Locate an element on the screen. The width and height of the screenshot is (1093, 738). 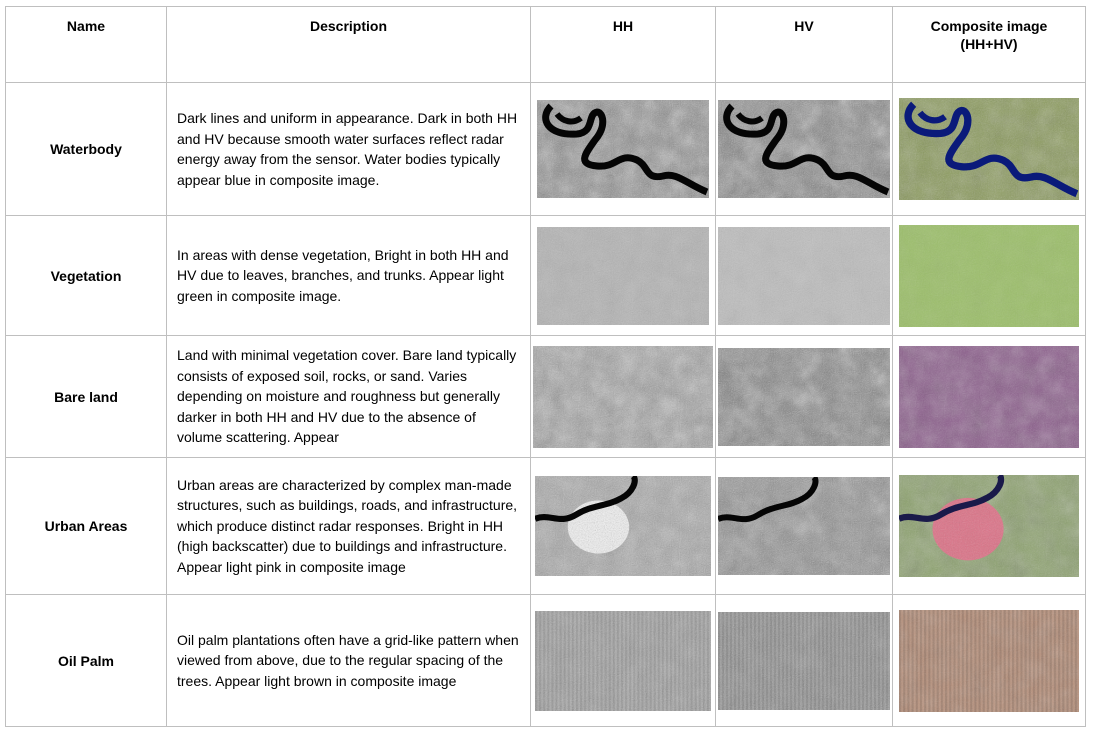
row-name: Urban Areas is located at coordinates (86, 526).